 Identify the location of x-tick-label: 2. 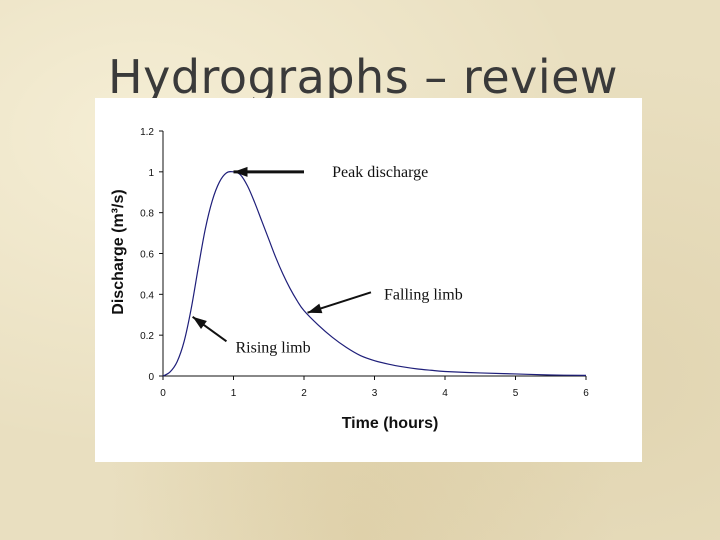
(304, 393).